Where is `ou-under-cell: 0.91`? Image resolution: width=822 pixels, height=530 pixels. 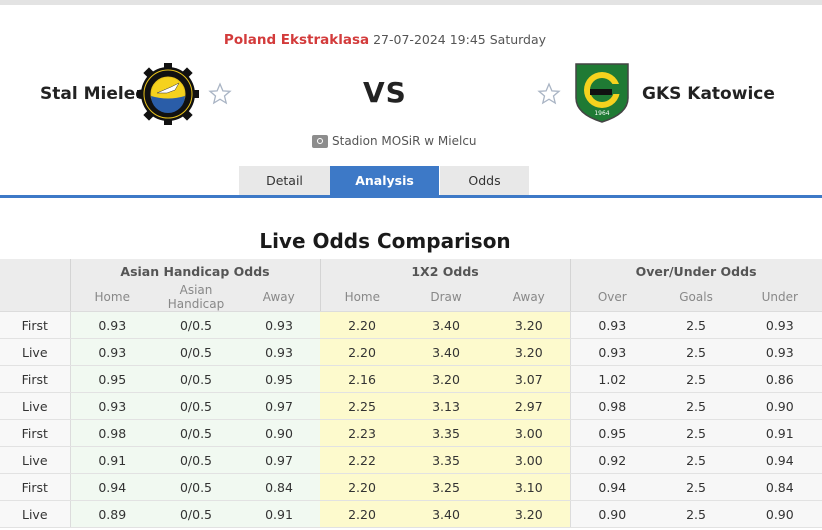
ou-under-cell: 0.91 is located at coordinates (780, 433).